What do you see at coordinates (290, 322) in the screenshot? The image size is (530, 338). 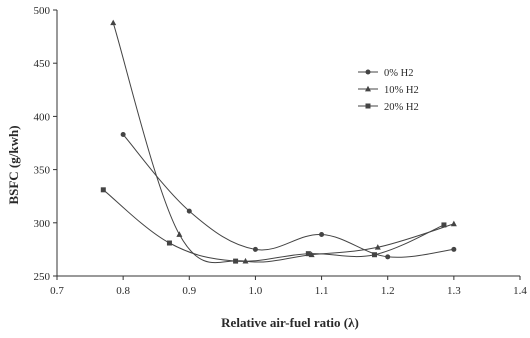 I see `x-axis-title: Relative air-fuel ratio (λ)` at bounding box center [290, 322].